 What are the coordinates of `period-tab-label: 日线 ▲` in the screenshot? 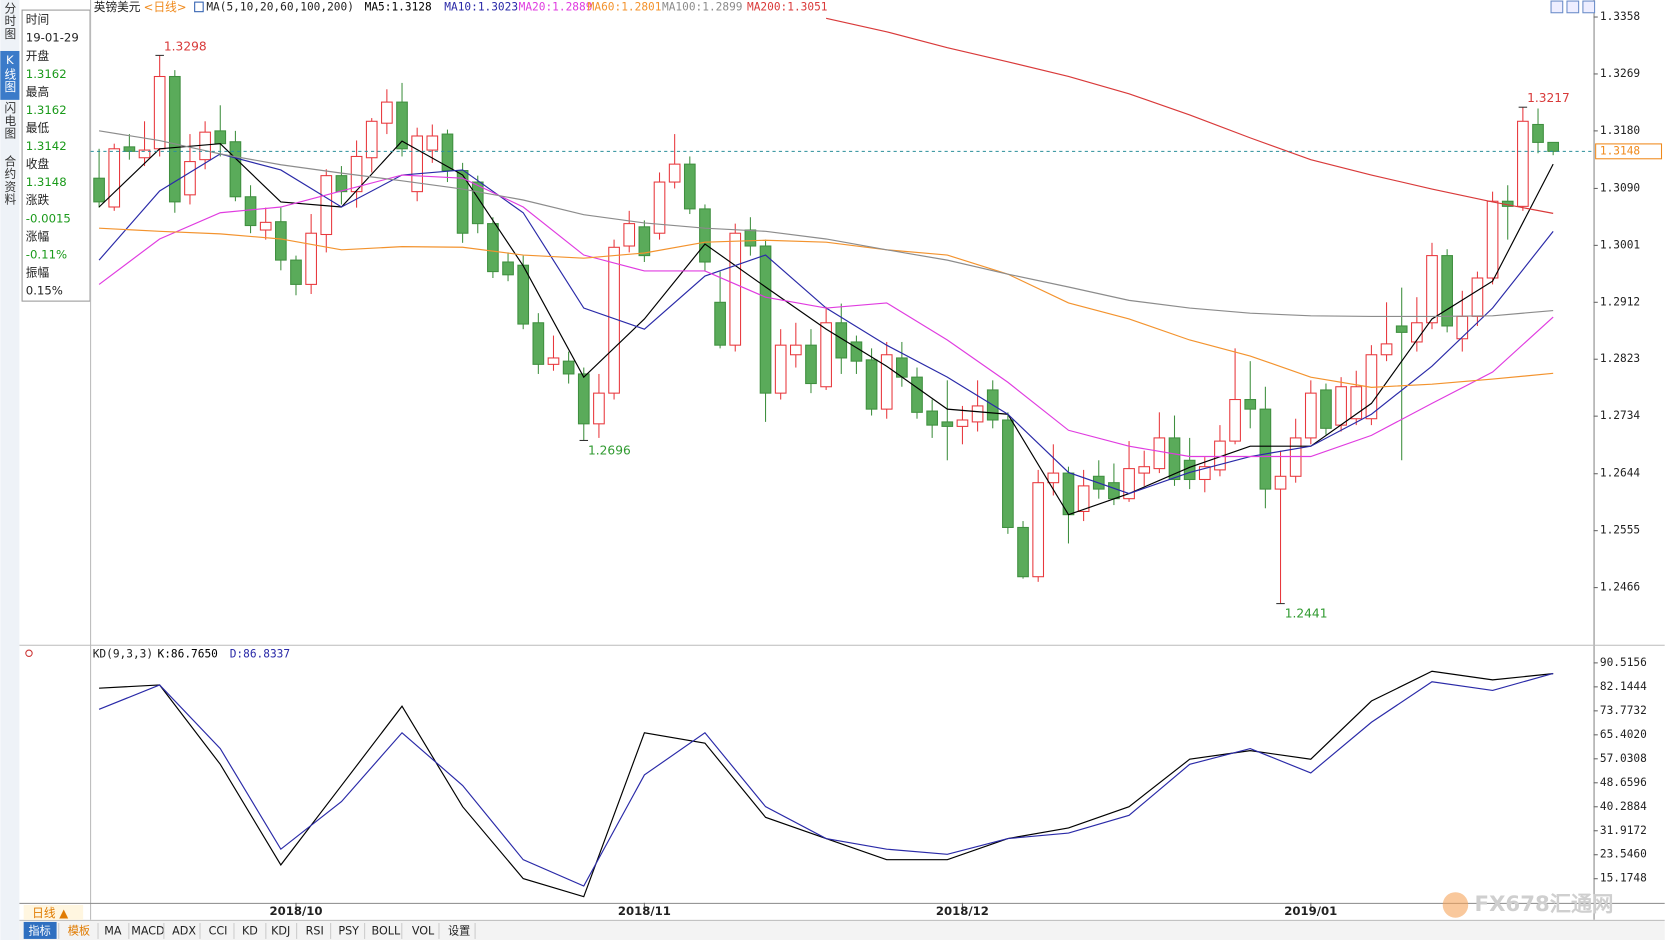 It's located at (50, 913).